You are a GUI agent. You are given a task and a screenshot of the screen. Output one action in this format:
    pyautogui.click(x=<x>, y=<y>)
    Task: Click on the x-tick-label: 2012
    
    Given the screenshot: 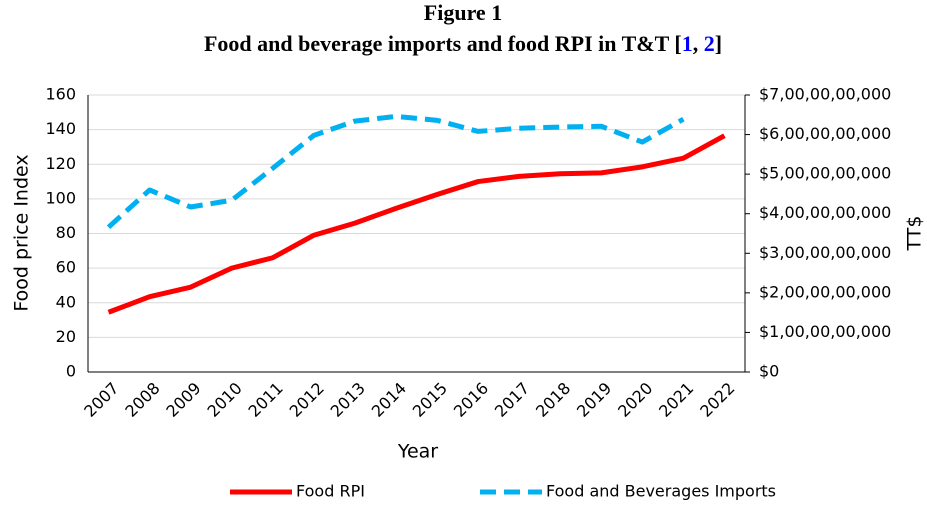 What is the action you would take?
    pyautogui.click(x=307, y=400)
    